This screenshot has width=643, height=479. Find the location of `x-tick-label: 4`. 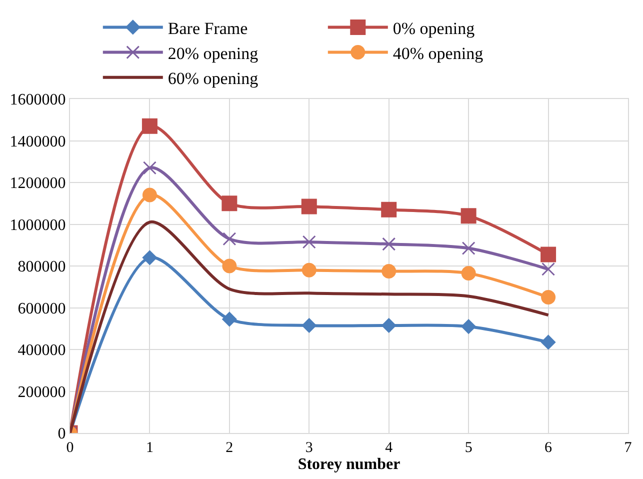

x-tick-label: 4 is located at coordinates (389, 448).